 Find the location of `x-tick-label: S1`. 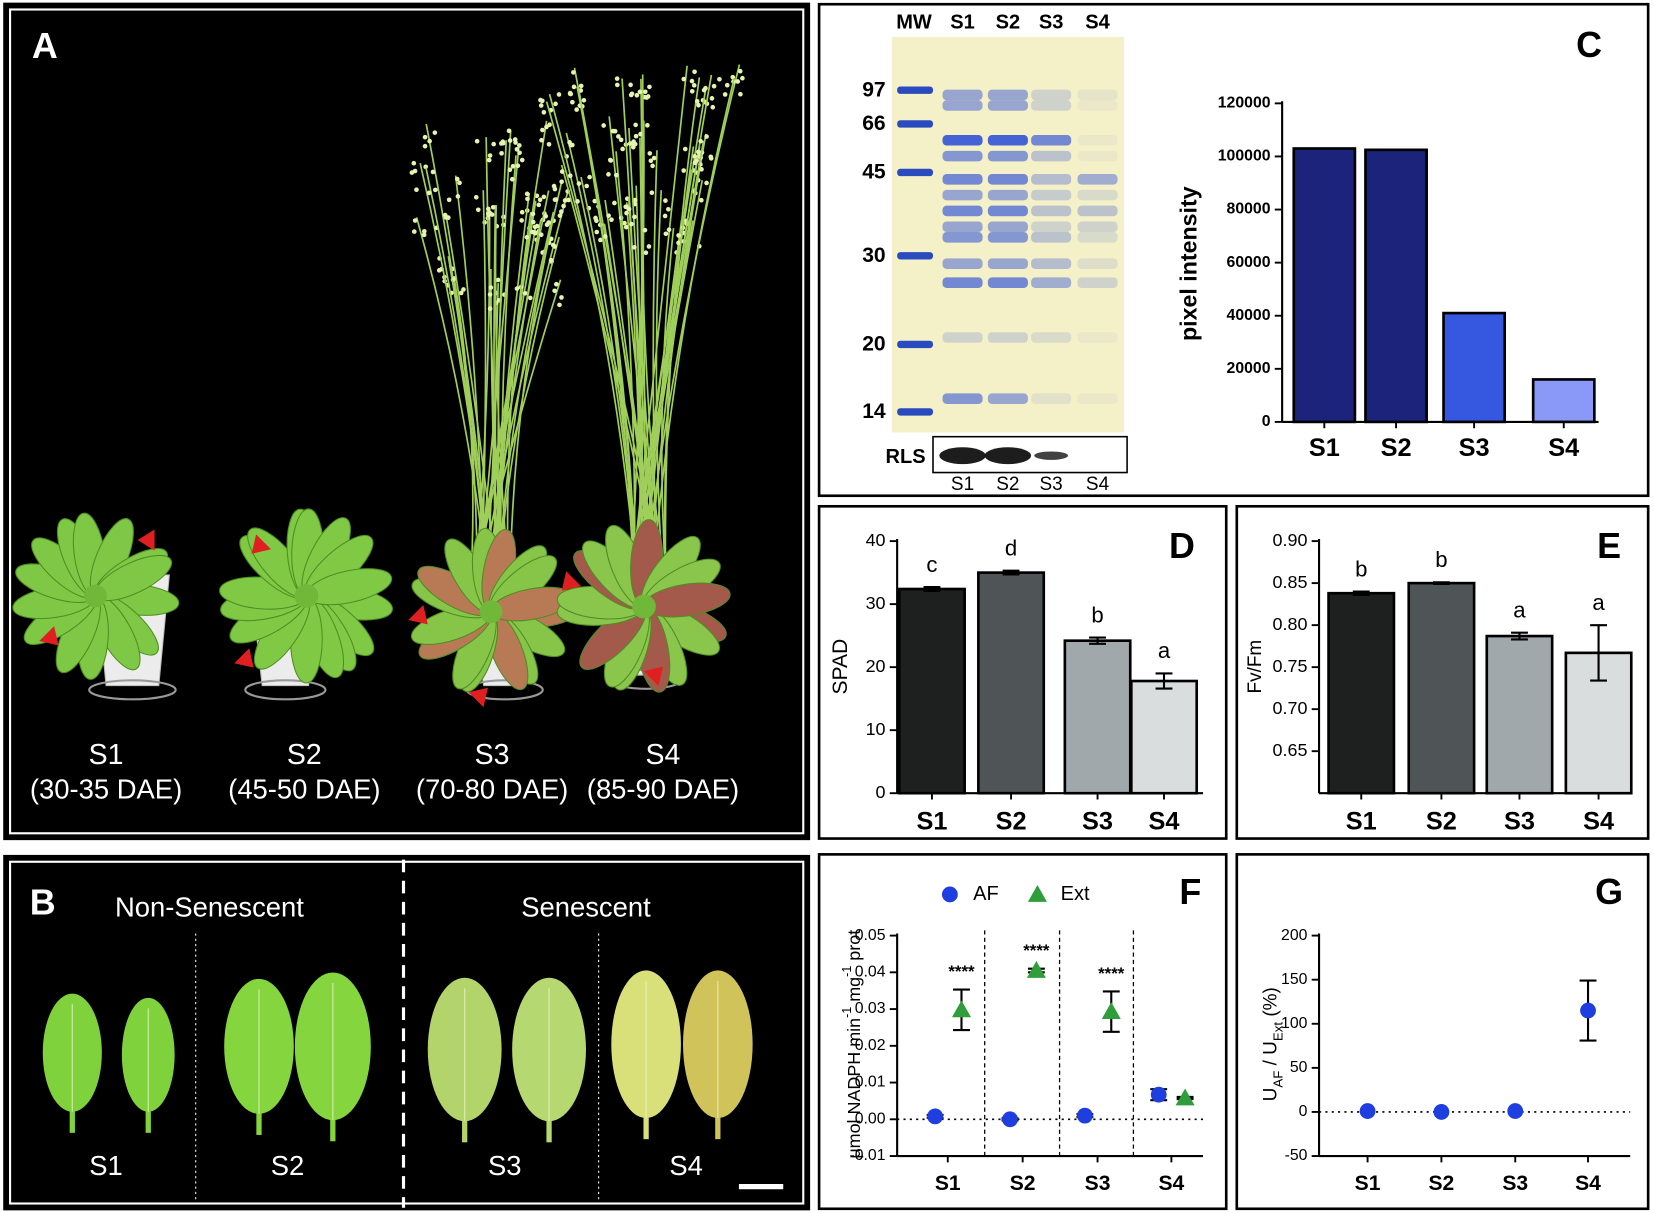

x-tick-label: S1 is located at coordinates (1361, 821).